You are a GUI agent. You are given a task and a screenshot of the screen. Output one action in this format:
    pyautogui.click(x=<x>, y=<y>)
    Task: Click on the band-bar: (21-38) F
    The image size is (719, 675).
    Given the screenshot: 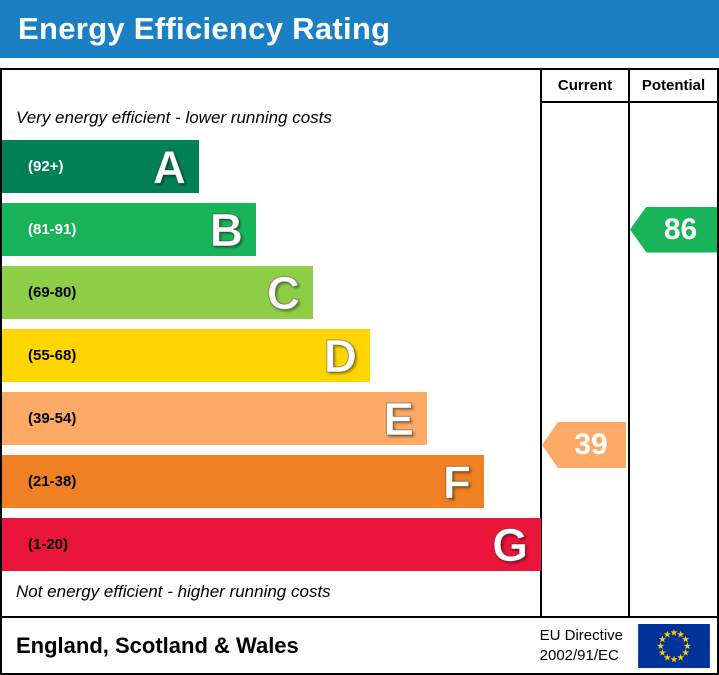 What is the action you would take?
    pyautogui.click(x=243, y=481)
    